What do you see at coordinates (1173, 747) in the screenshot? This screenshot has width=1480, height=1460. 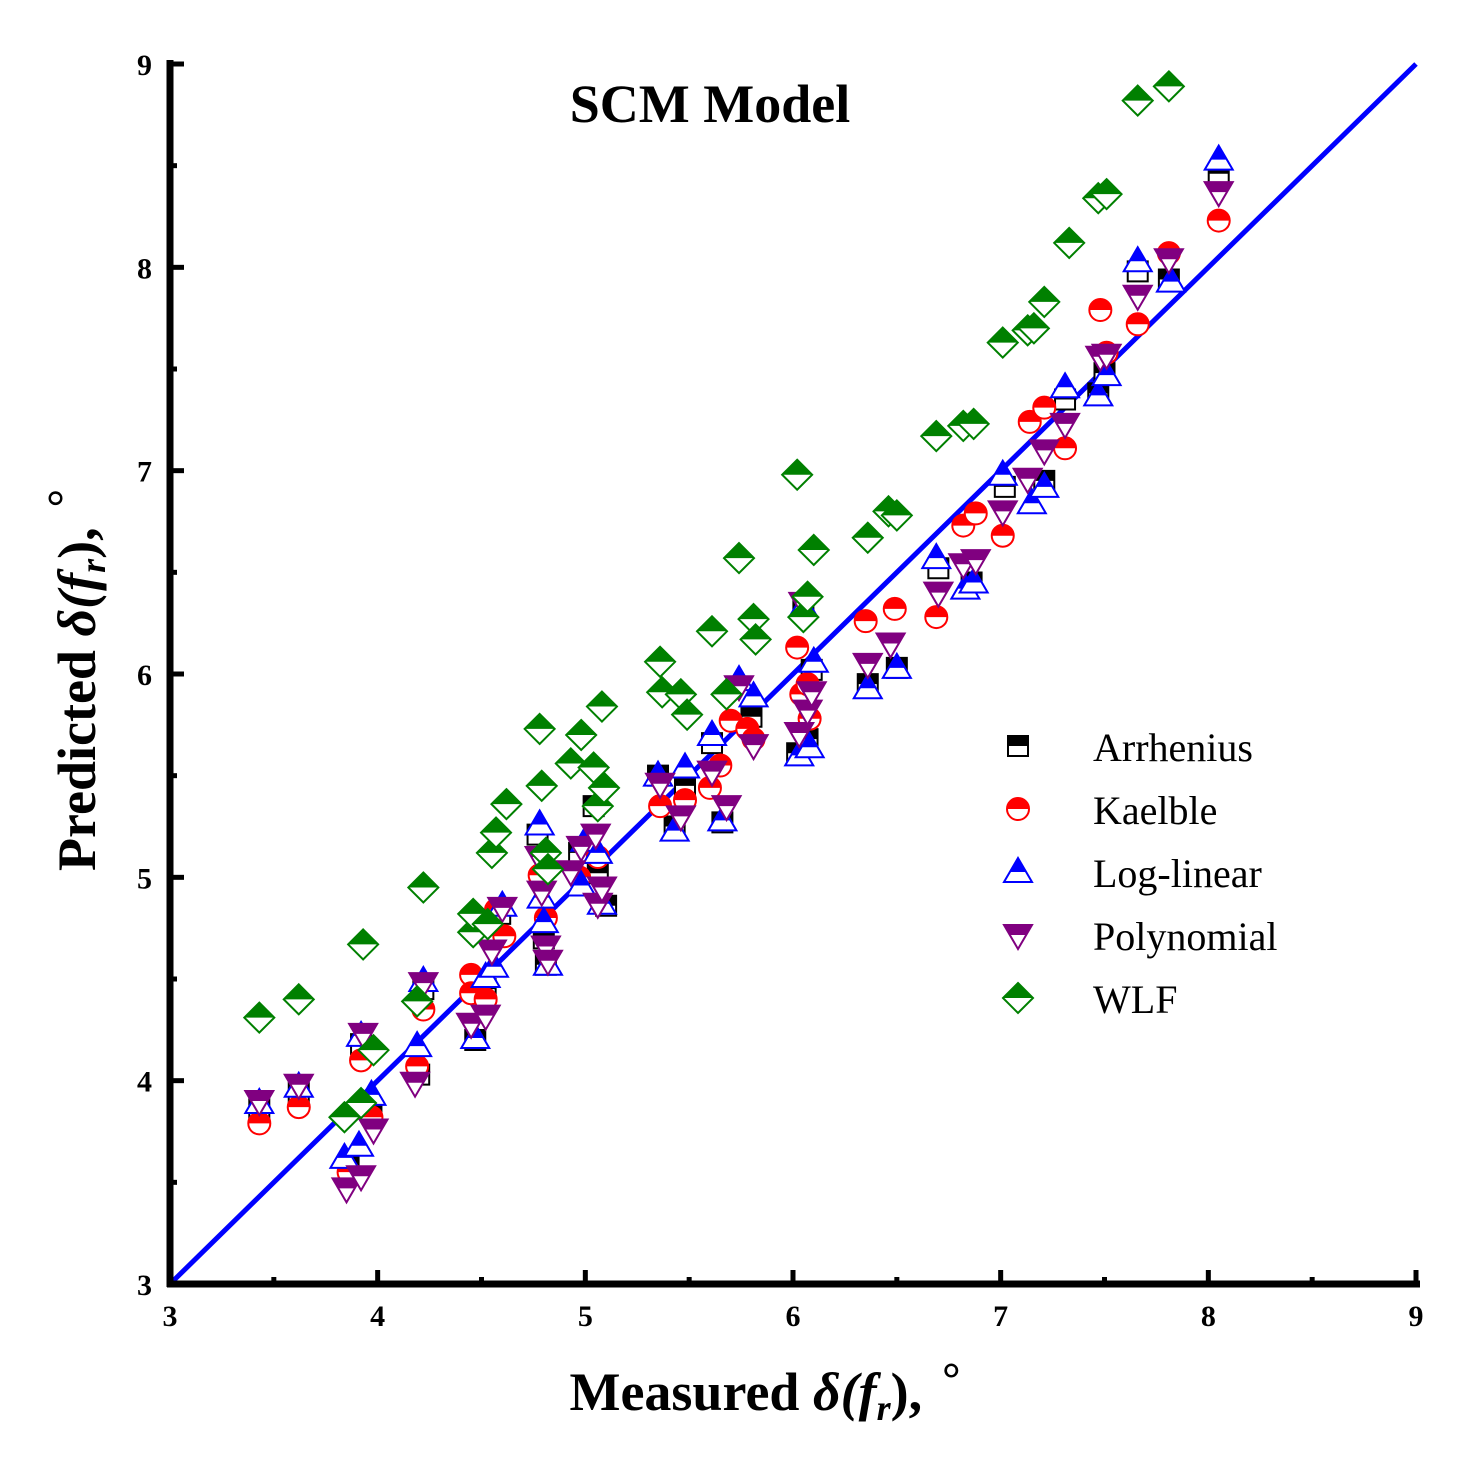 I see `legend-label: Arrhenius` at bounding box center [1173, 747].